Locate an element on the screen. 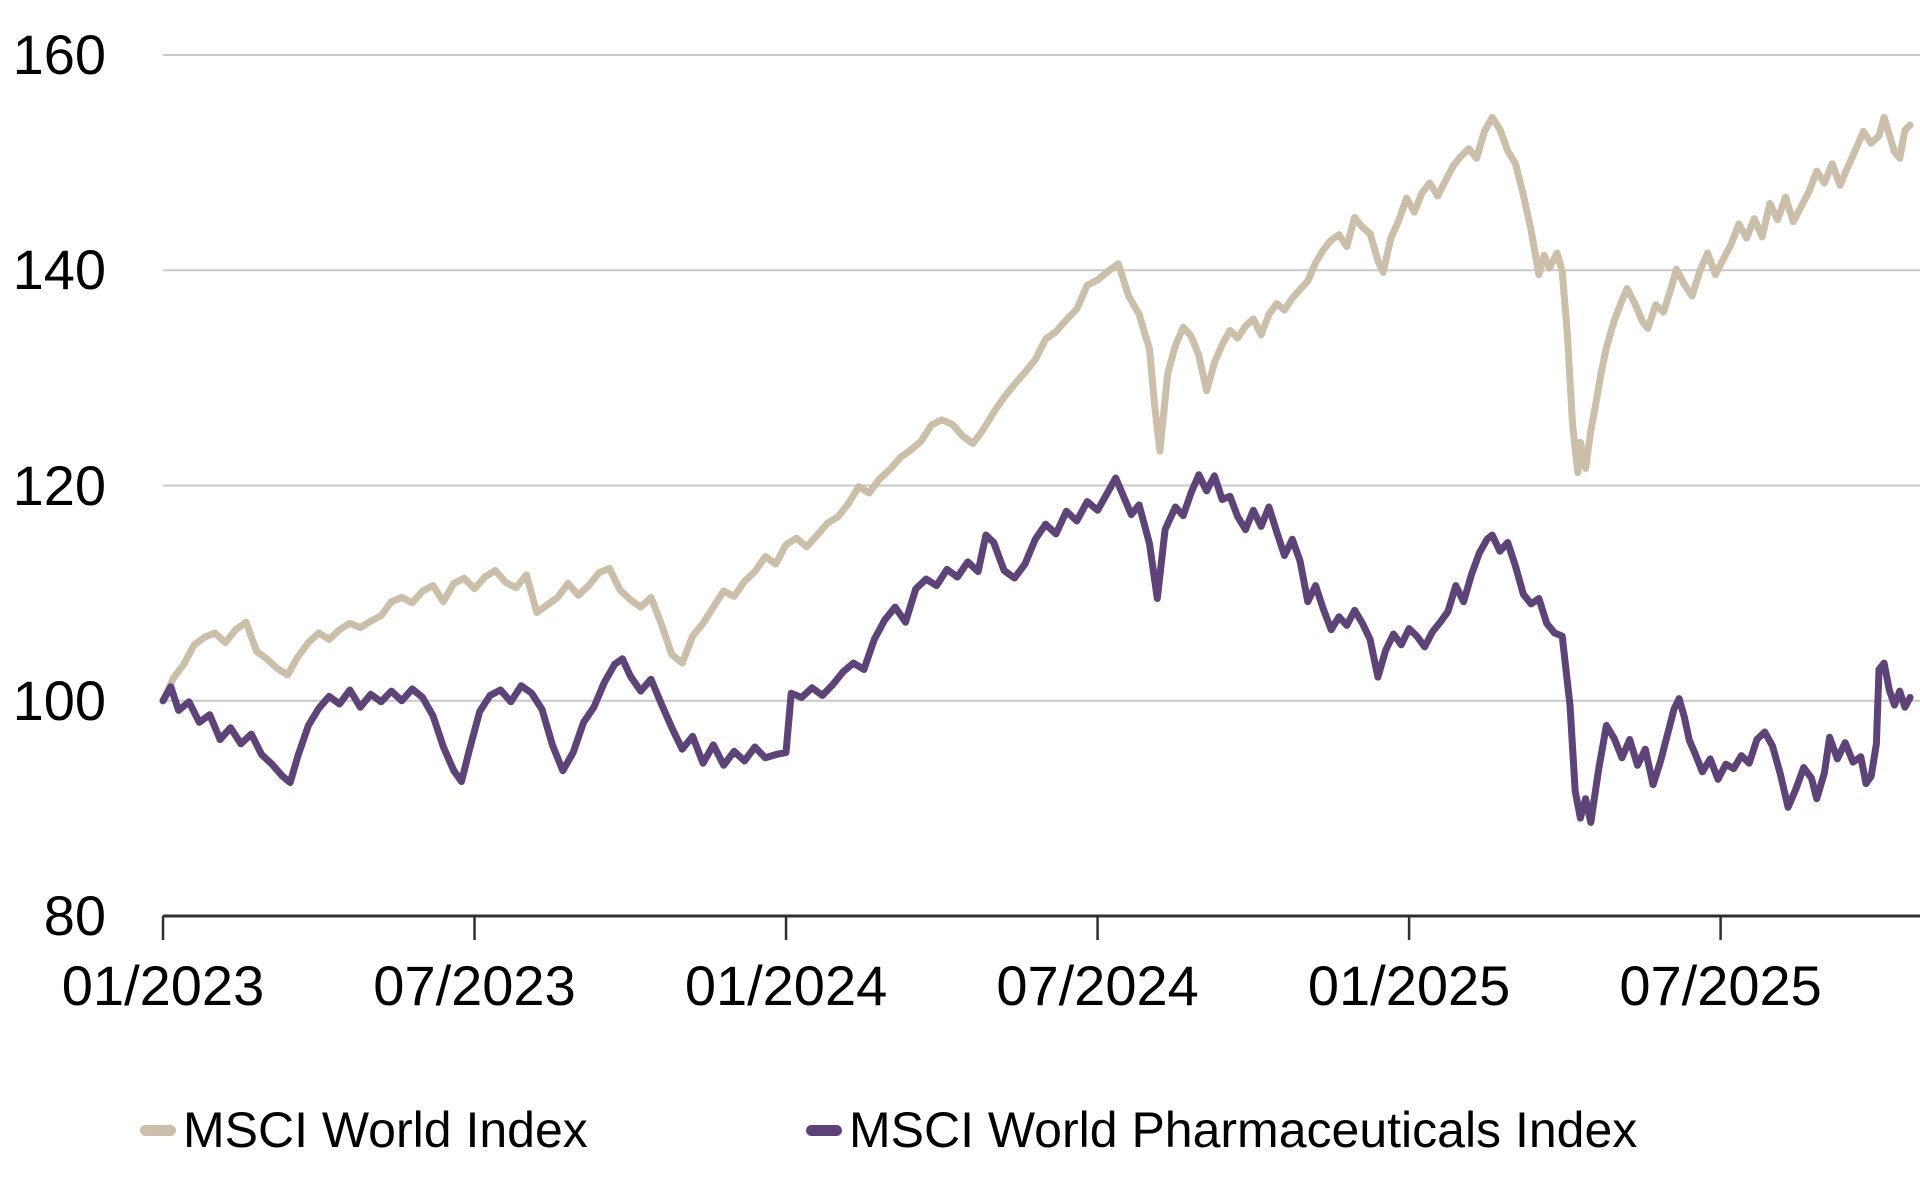 This screenshot has height=1200, width=1920. x-axis-tick-label: 07/2023 is located at coordinates (474, 985).